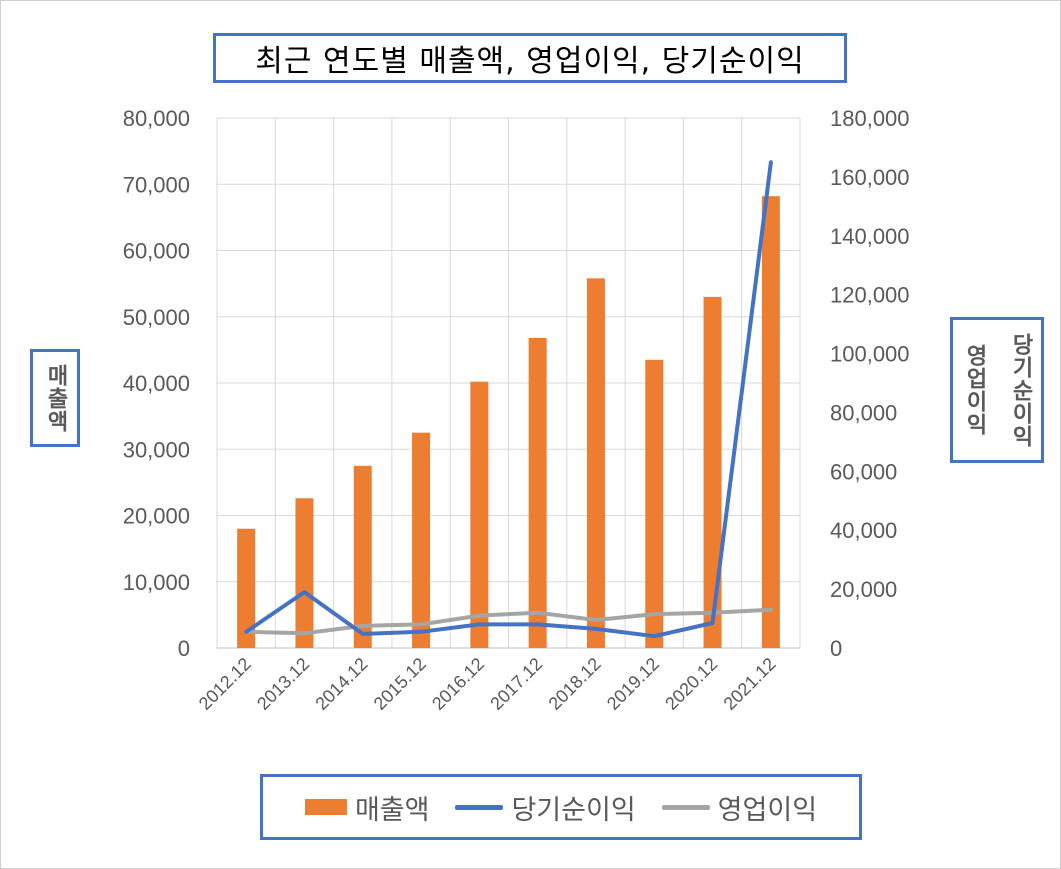 The width and height of the screenshot is (1061, 869). What do you see at coordinates (767, 810) in the screenshot?
I see `legend-label-operating-income: 영업이익` at bounding box center [767, 810].